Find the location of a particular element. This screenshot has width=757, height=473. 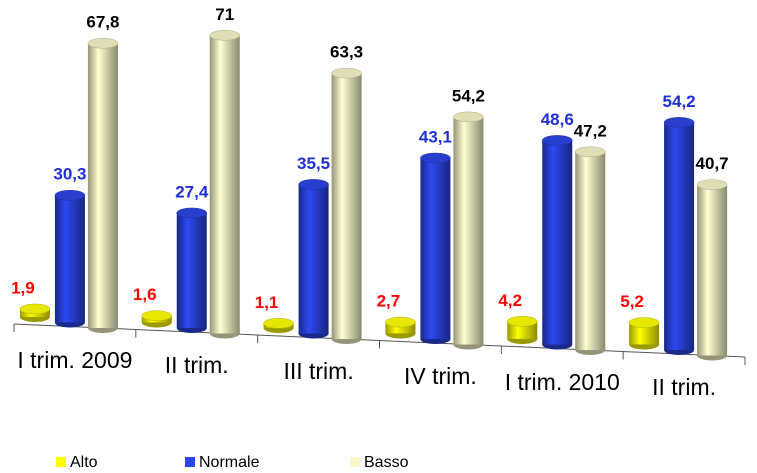

value-label: 48,6 is located at coordinates (557, 119).